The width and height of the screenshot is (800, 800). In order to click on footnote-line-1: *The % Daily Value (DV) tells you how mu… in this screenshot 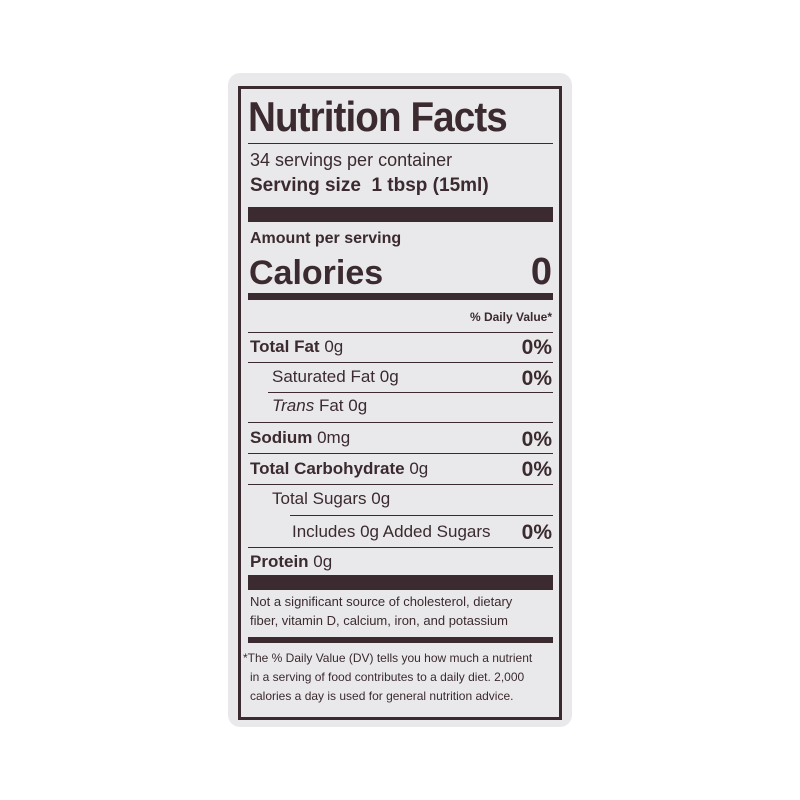, I will do `click(388, 658)`.